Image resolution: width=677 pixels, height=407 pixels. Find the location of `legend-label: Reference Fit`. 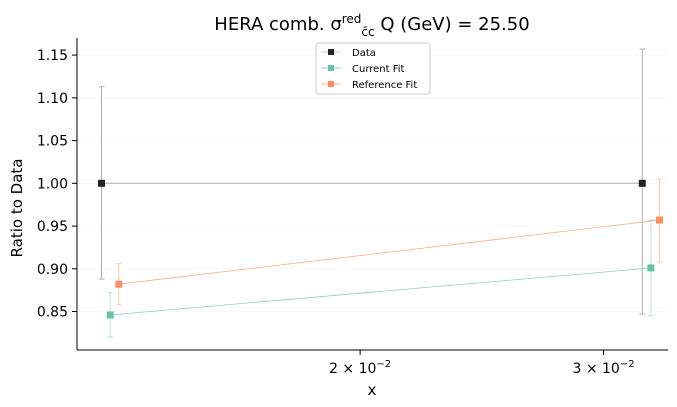

legend-label: Reference Fit is located at coordinates (384, 85).